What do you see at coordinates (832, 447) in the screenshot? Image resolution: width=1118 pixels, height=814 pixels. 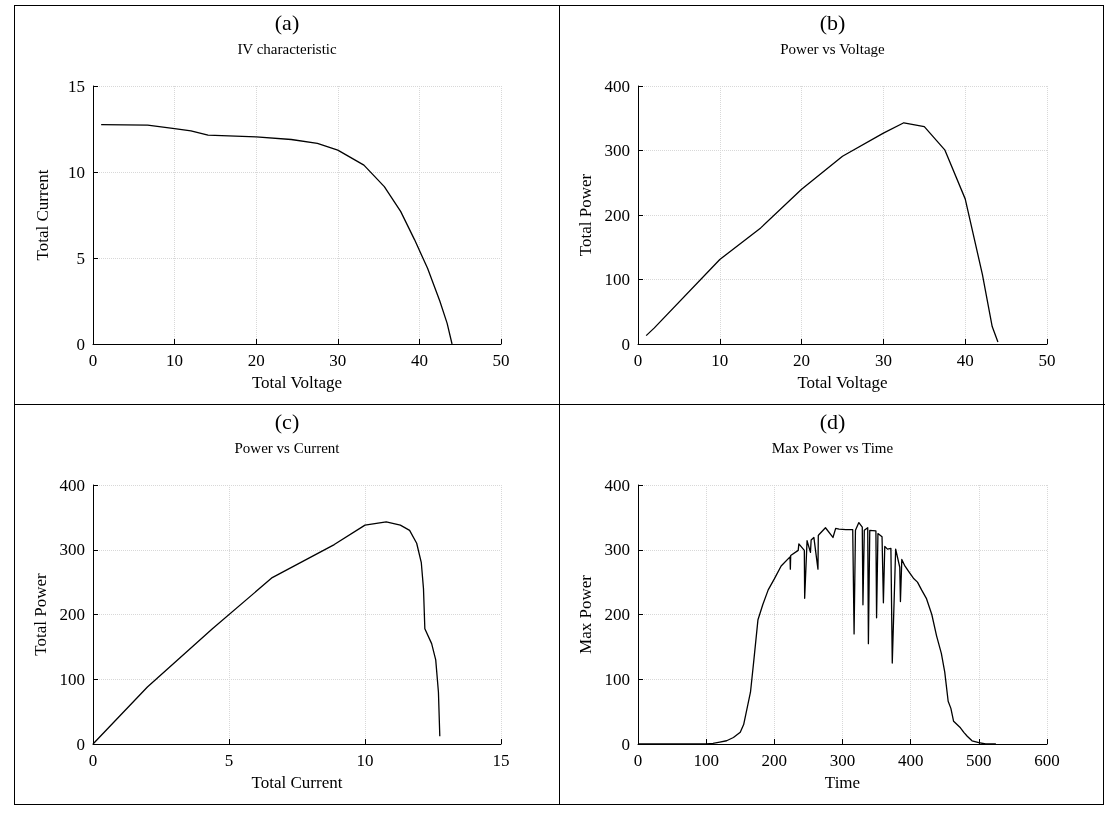 I see `chart-subtitle: Max Power vs Time` at bounding box center [832, 447].